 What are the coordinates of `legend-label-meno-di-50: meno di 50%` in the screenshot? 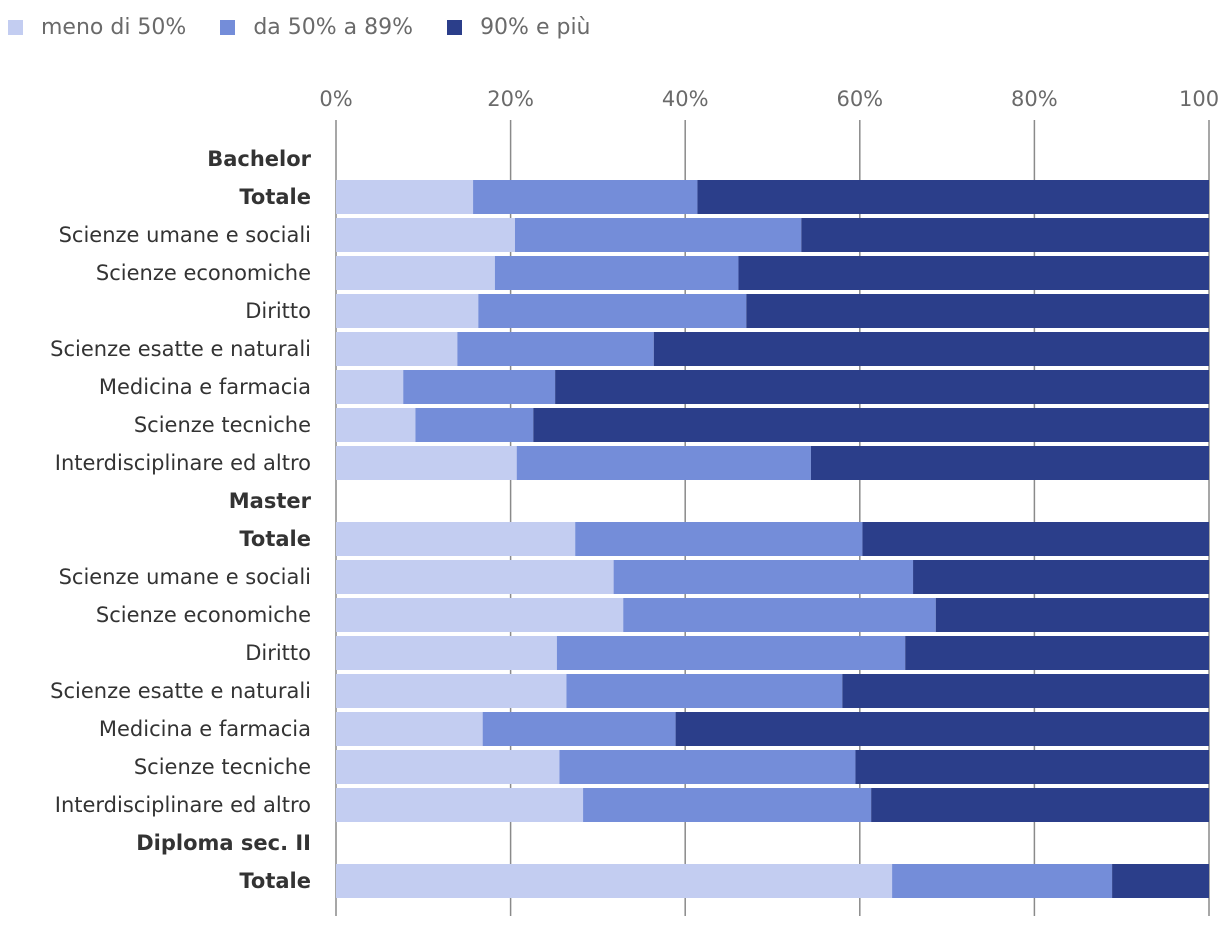 It's located at (114, 27).